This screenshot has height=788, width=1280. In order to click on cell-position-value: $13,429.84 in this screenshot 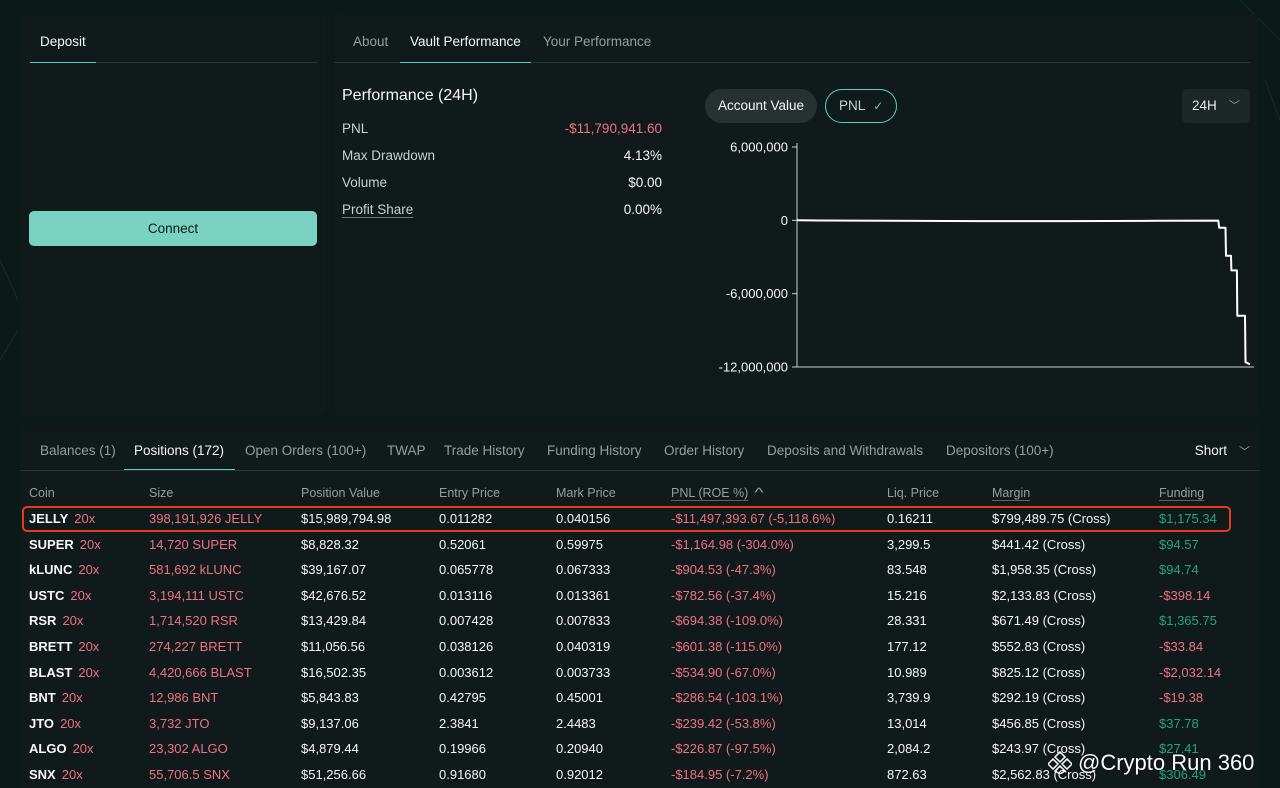, I will do `click(334, 621)`.